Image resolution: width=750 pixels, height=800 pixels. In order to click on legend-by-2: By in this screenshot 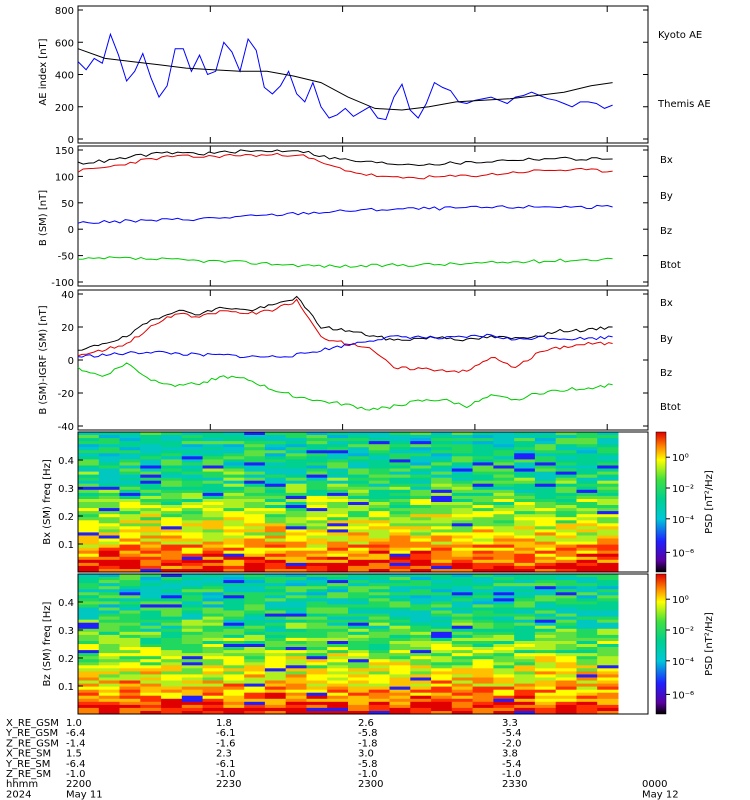, I will do `click(666, 339)`.